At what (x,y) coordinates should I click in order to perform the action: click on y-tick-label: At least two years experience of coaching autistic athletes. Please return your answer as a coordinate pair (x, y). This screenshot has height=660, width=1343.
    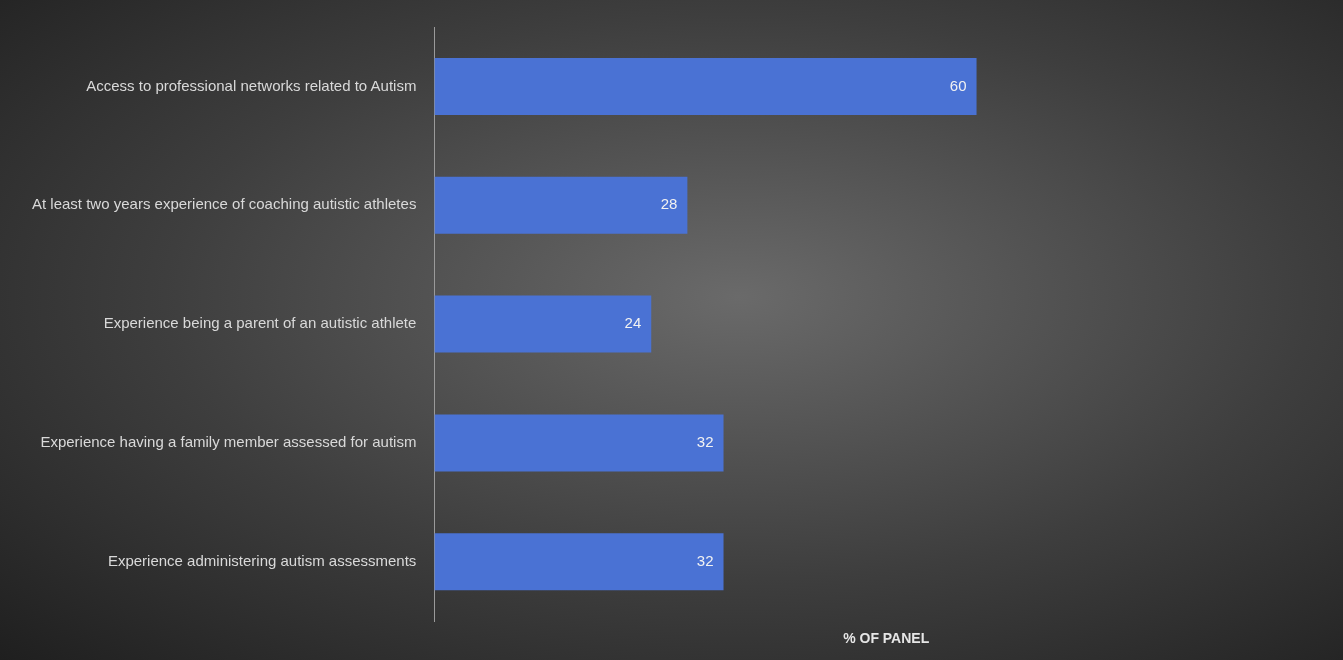
    Looking at the image, I should click on (224, 204).